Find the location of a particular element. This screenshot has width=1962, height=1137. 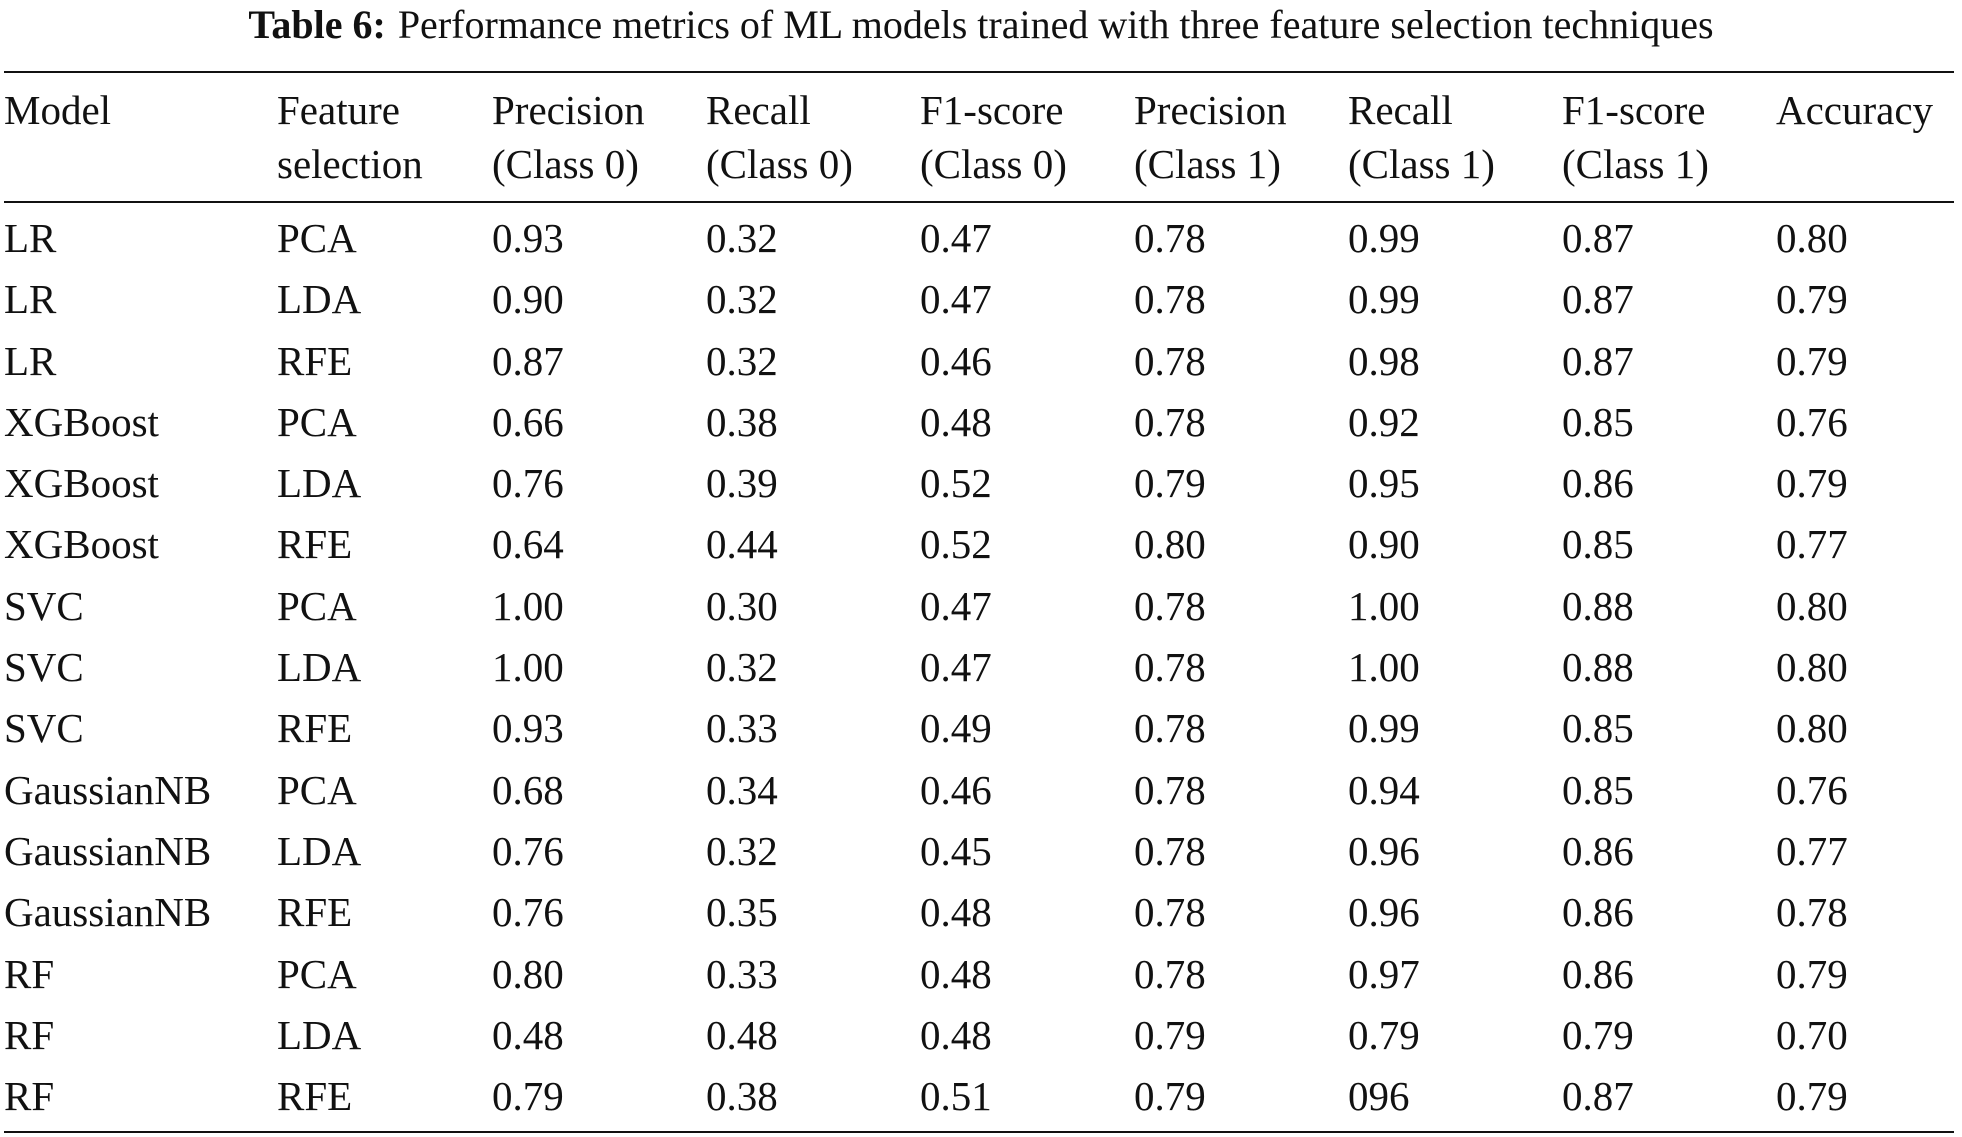

cell-recall-class-0: 0.39 is located at coordinates (742, 483).